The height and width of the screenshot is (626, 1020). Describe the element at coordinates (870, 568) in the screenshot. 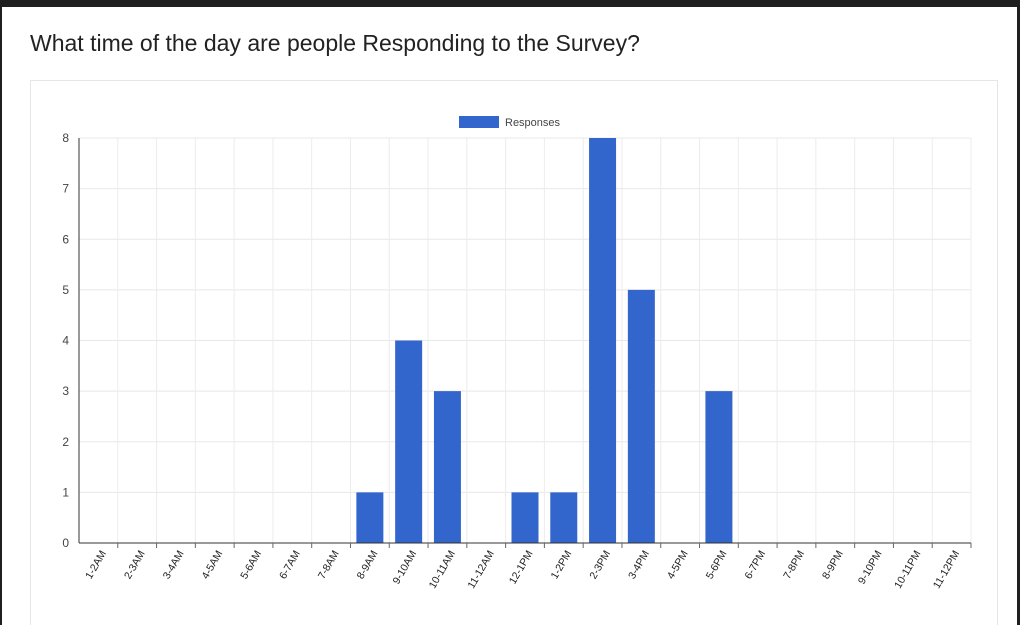

I see `x-tick-label: 9-10PM` at that location.